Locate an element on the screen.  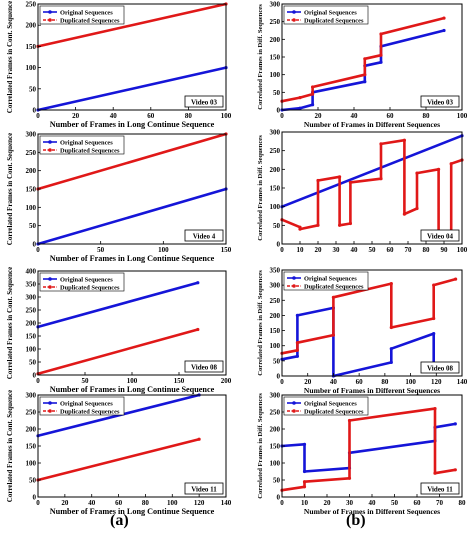
x-tick-label: 100 is located at coordinates (462, 250).